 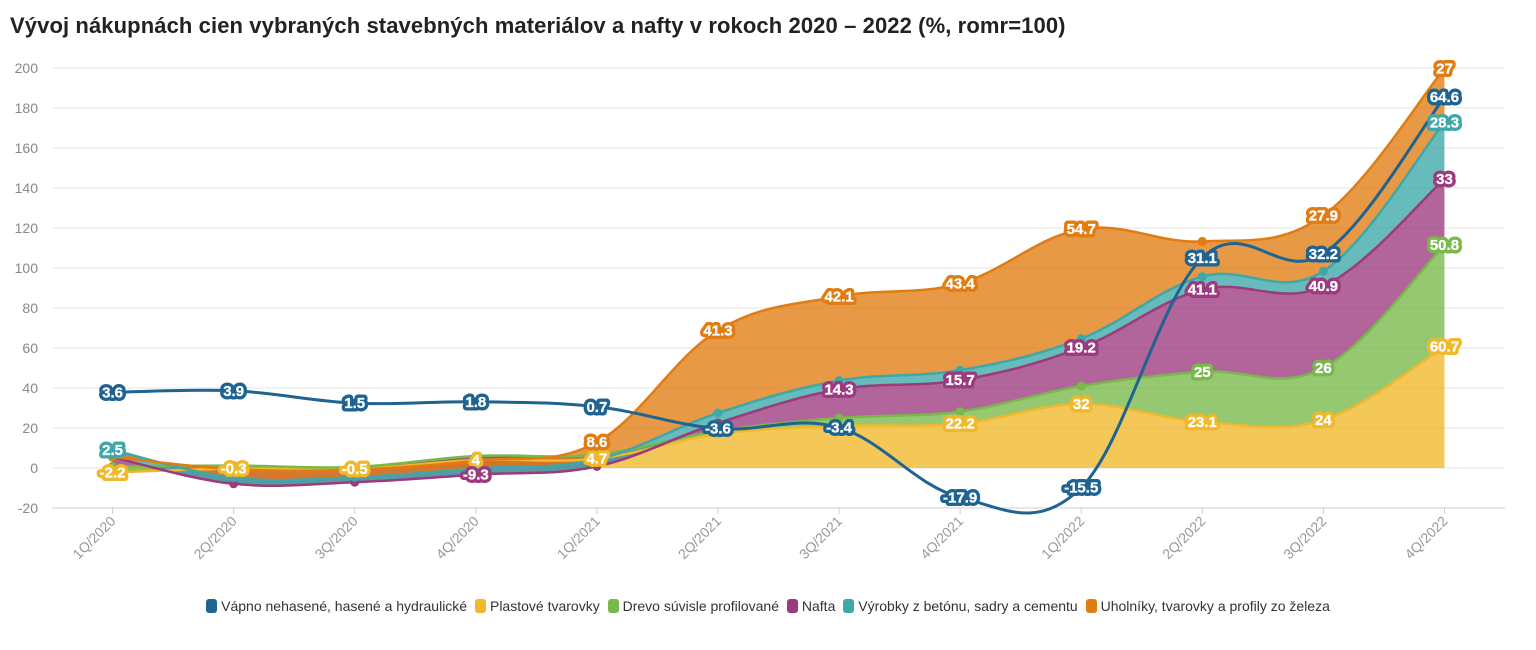 I want to click on data-label: 14.314.3, so click(x=839, y=390).